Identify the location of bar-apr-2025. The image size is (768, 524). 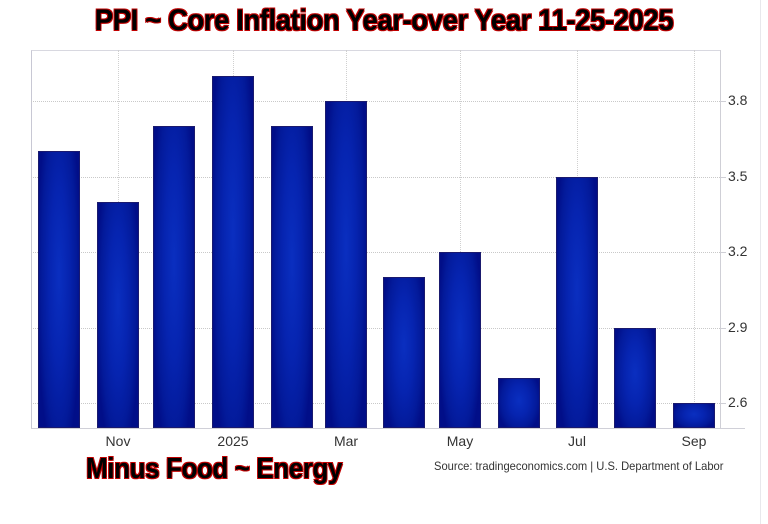
(404, 352).